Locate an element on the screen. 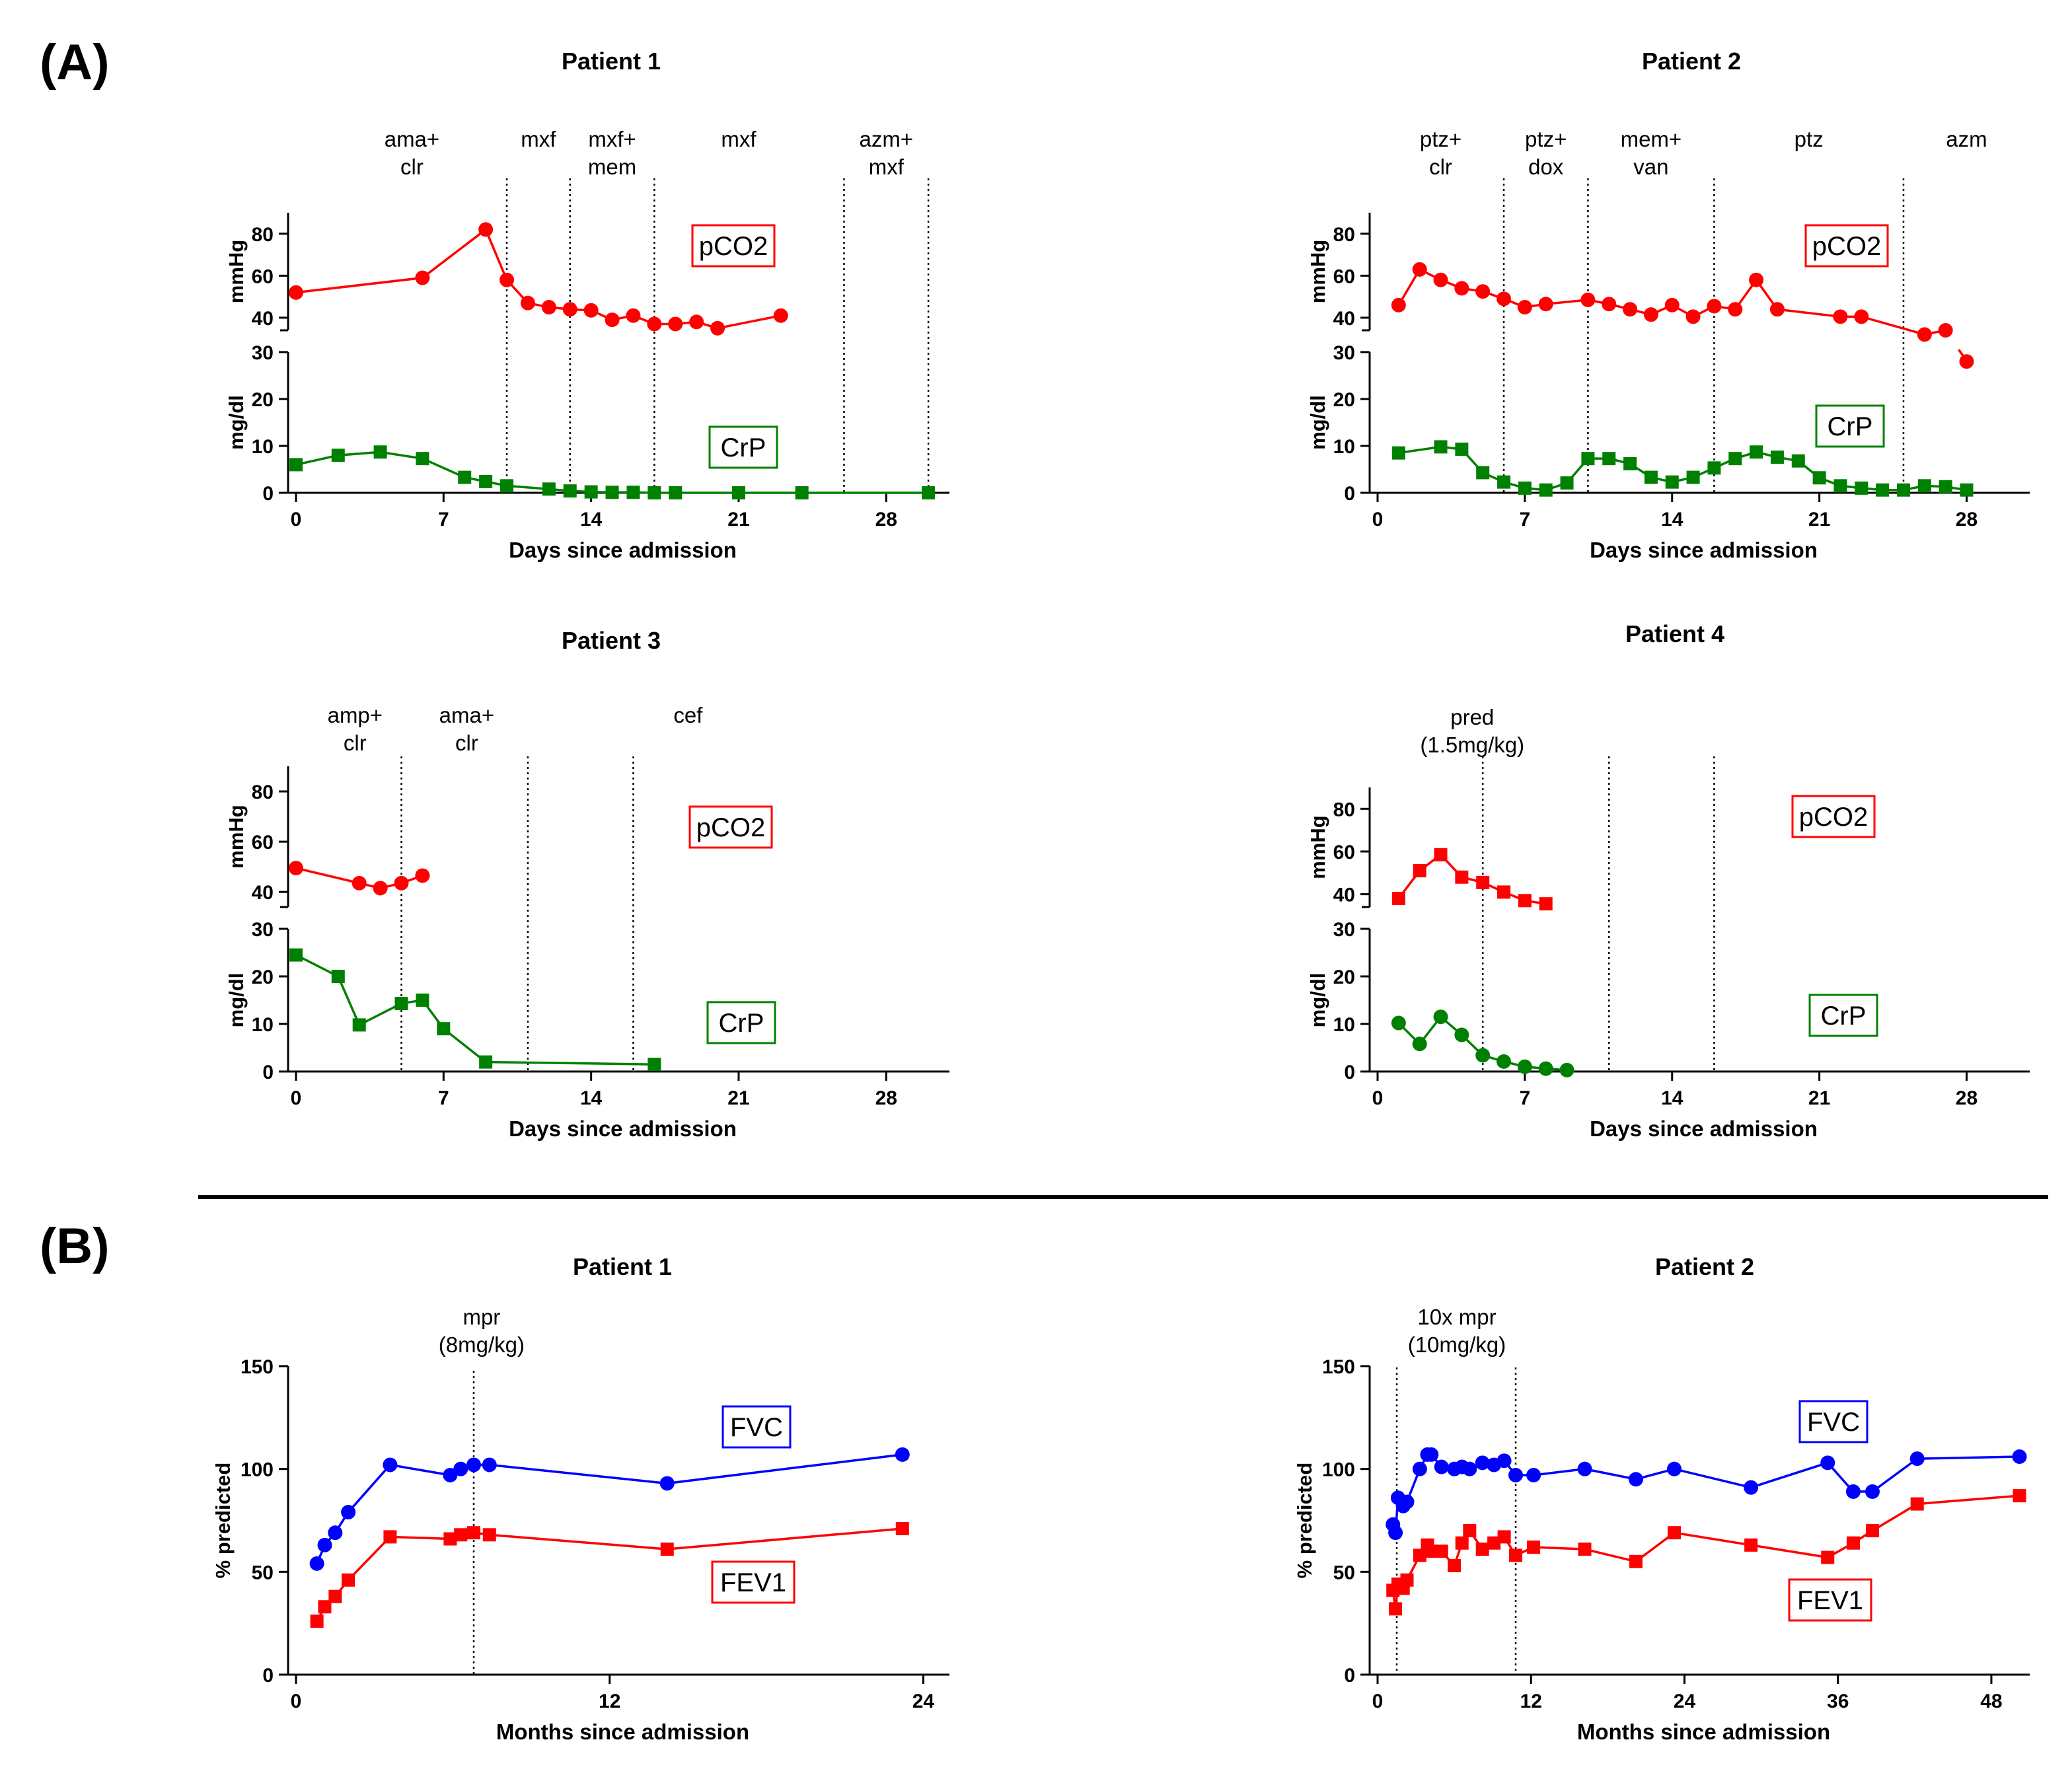 The image size is (2072, 1781). treatment-label-0: (8mg/kg) is located at coordinates (482, 1344).